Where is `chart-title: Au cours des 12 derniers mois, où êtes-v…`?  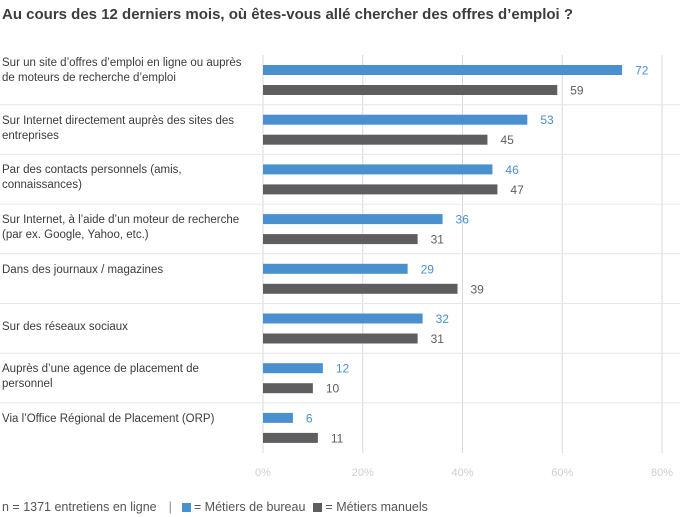 chart-title: Au cours des 12 derniers mois, où êtes-v… is located at coordinates (288, 14).